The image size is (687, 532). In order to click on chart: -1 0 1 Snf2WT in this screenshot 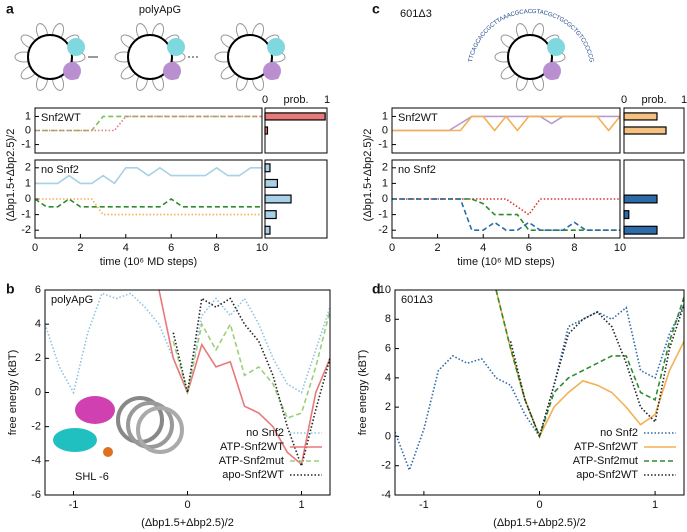, I will do `click(142, 130)`.